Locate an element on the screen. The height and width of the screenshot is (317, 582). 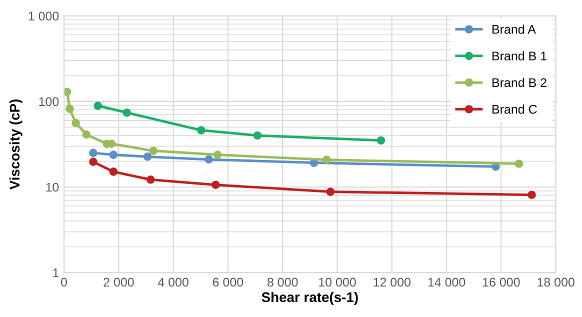
y-tick-label: 1 is located at coordinates (56, 273).